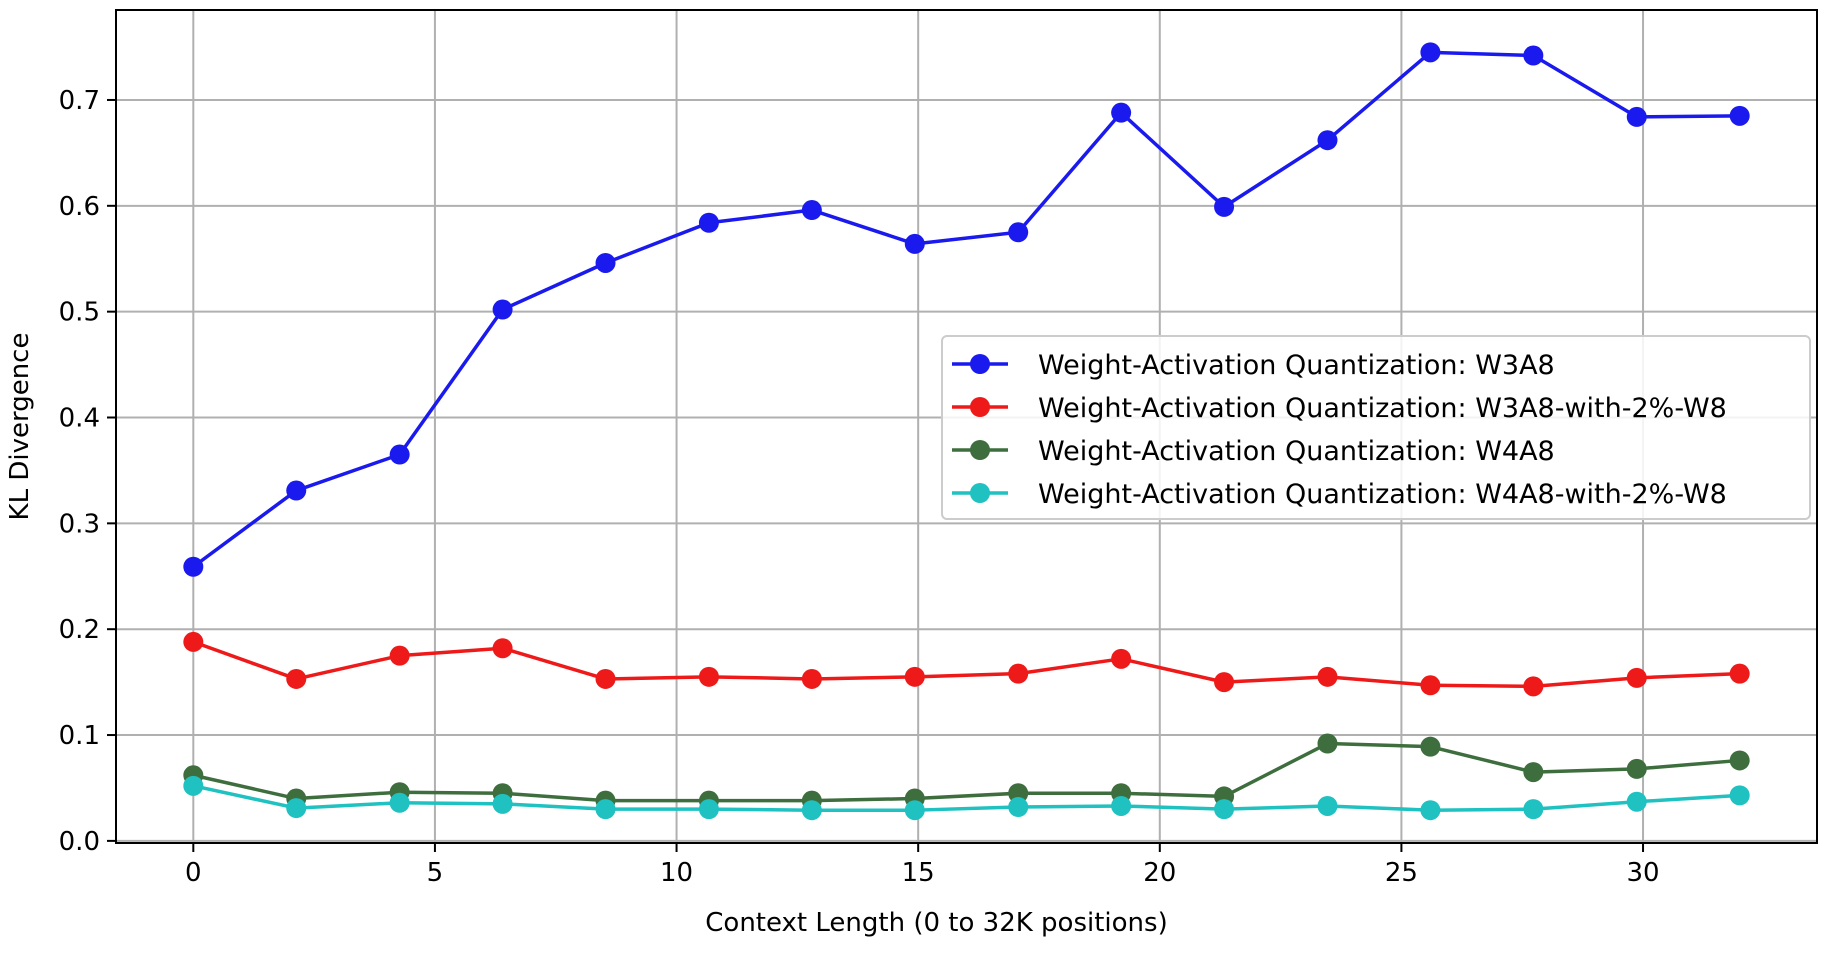 The height and width of the screenshot is (954, 1831). I want to click on legend-box, so click(1376, 427).